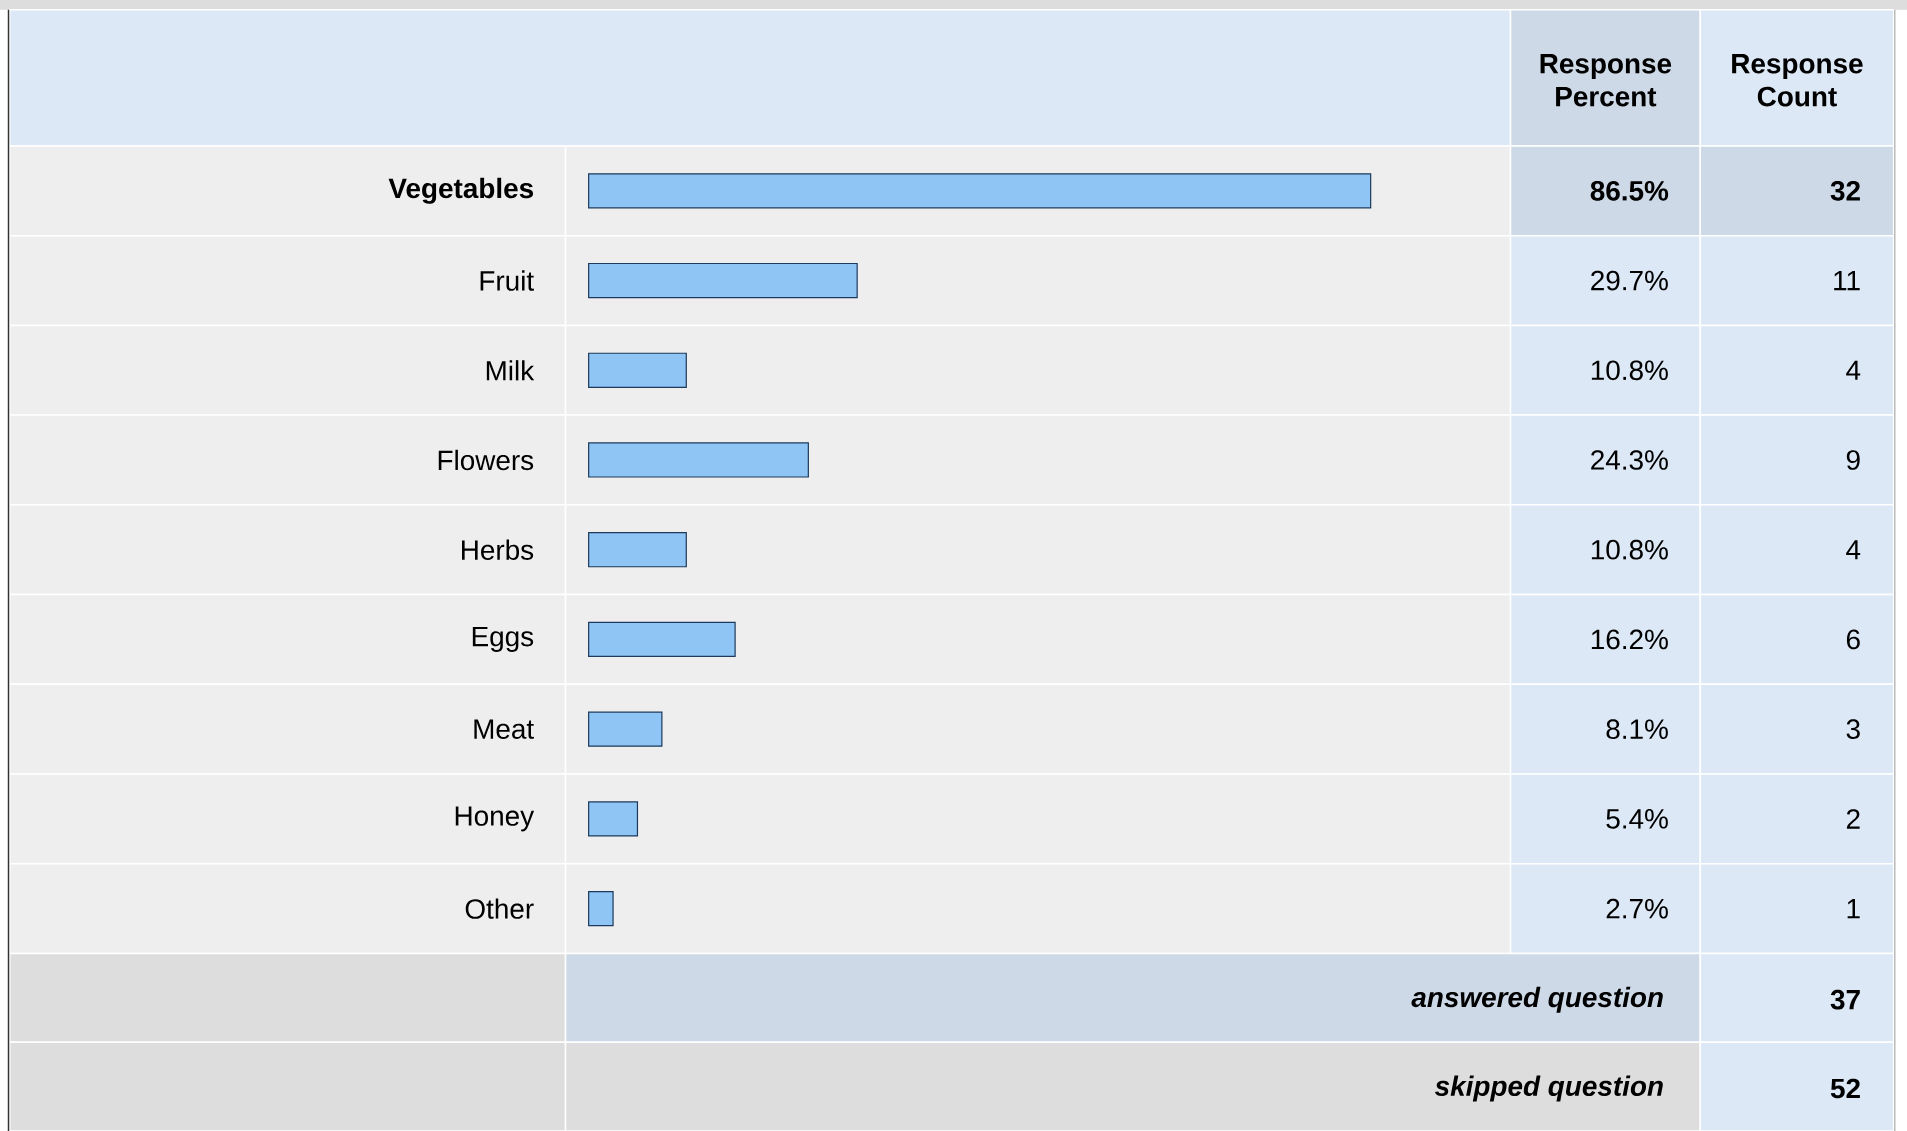  I want to click on y-tick-label: Herbs, so click(498, 549).